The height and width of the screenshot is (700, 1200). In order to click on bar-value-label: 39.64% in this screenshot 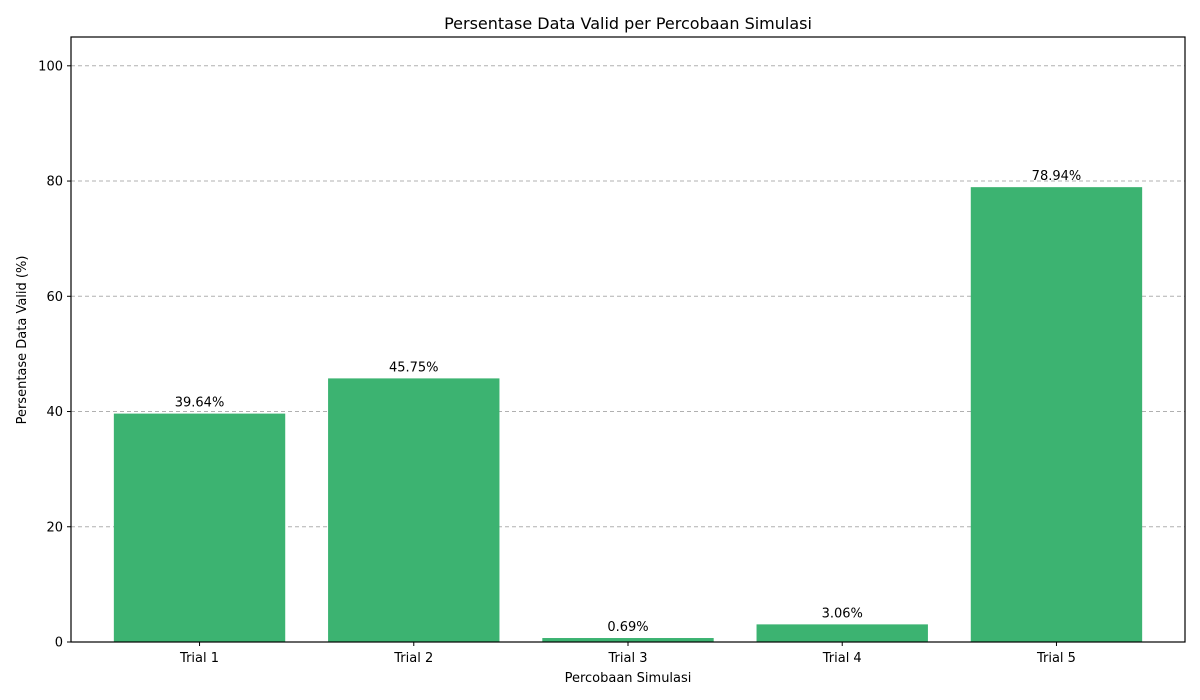, I will do `click(200, 403)`.